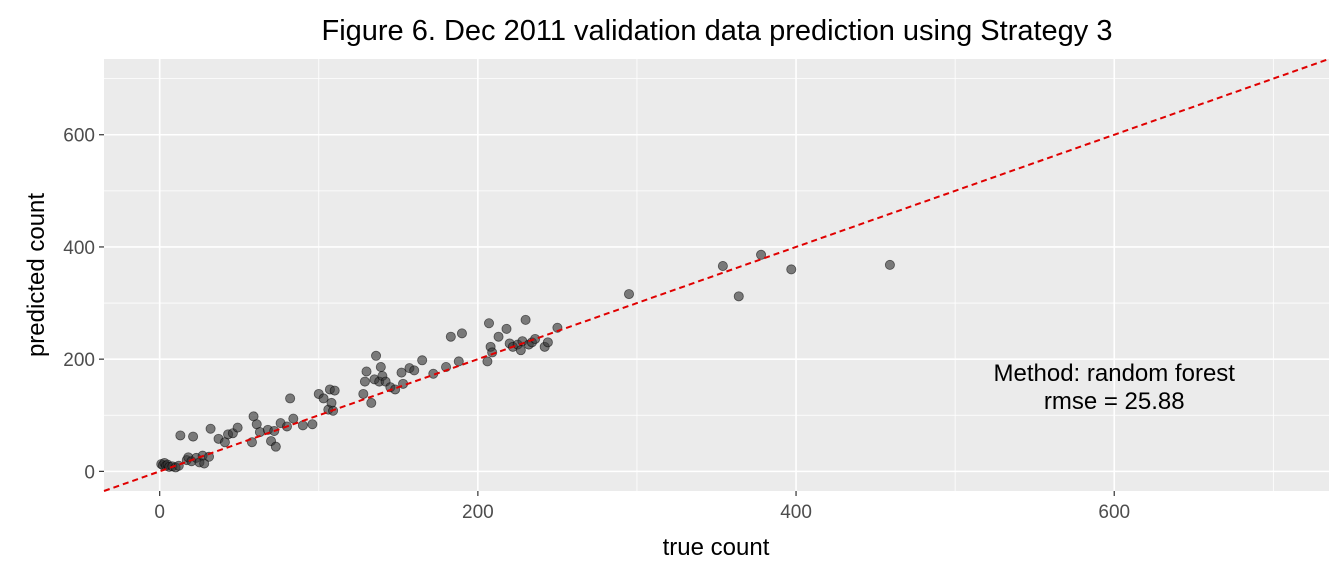  What do you see at coordinates (159, 512) in the screenshot?
I see `x-tick-label: 0` at bounding box center [159, 512].